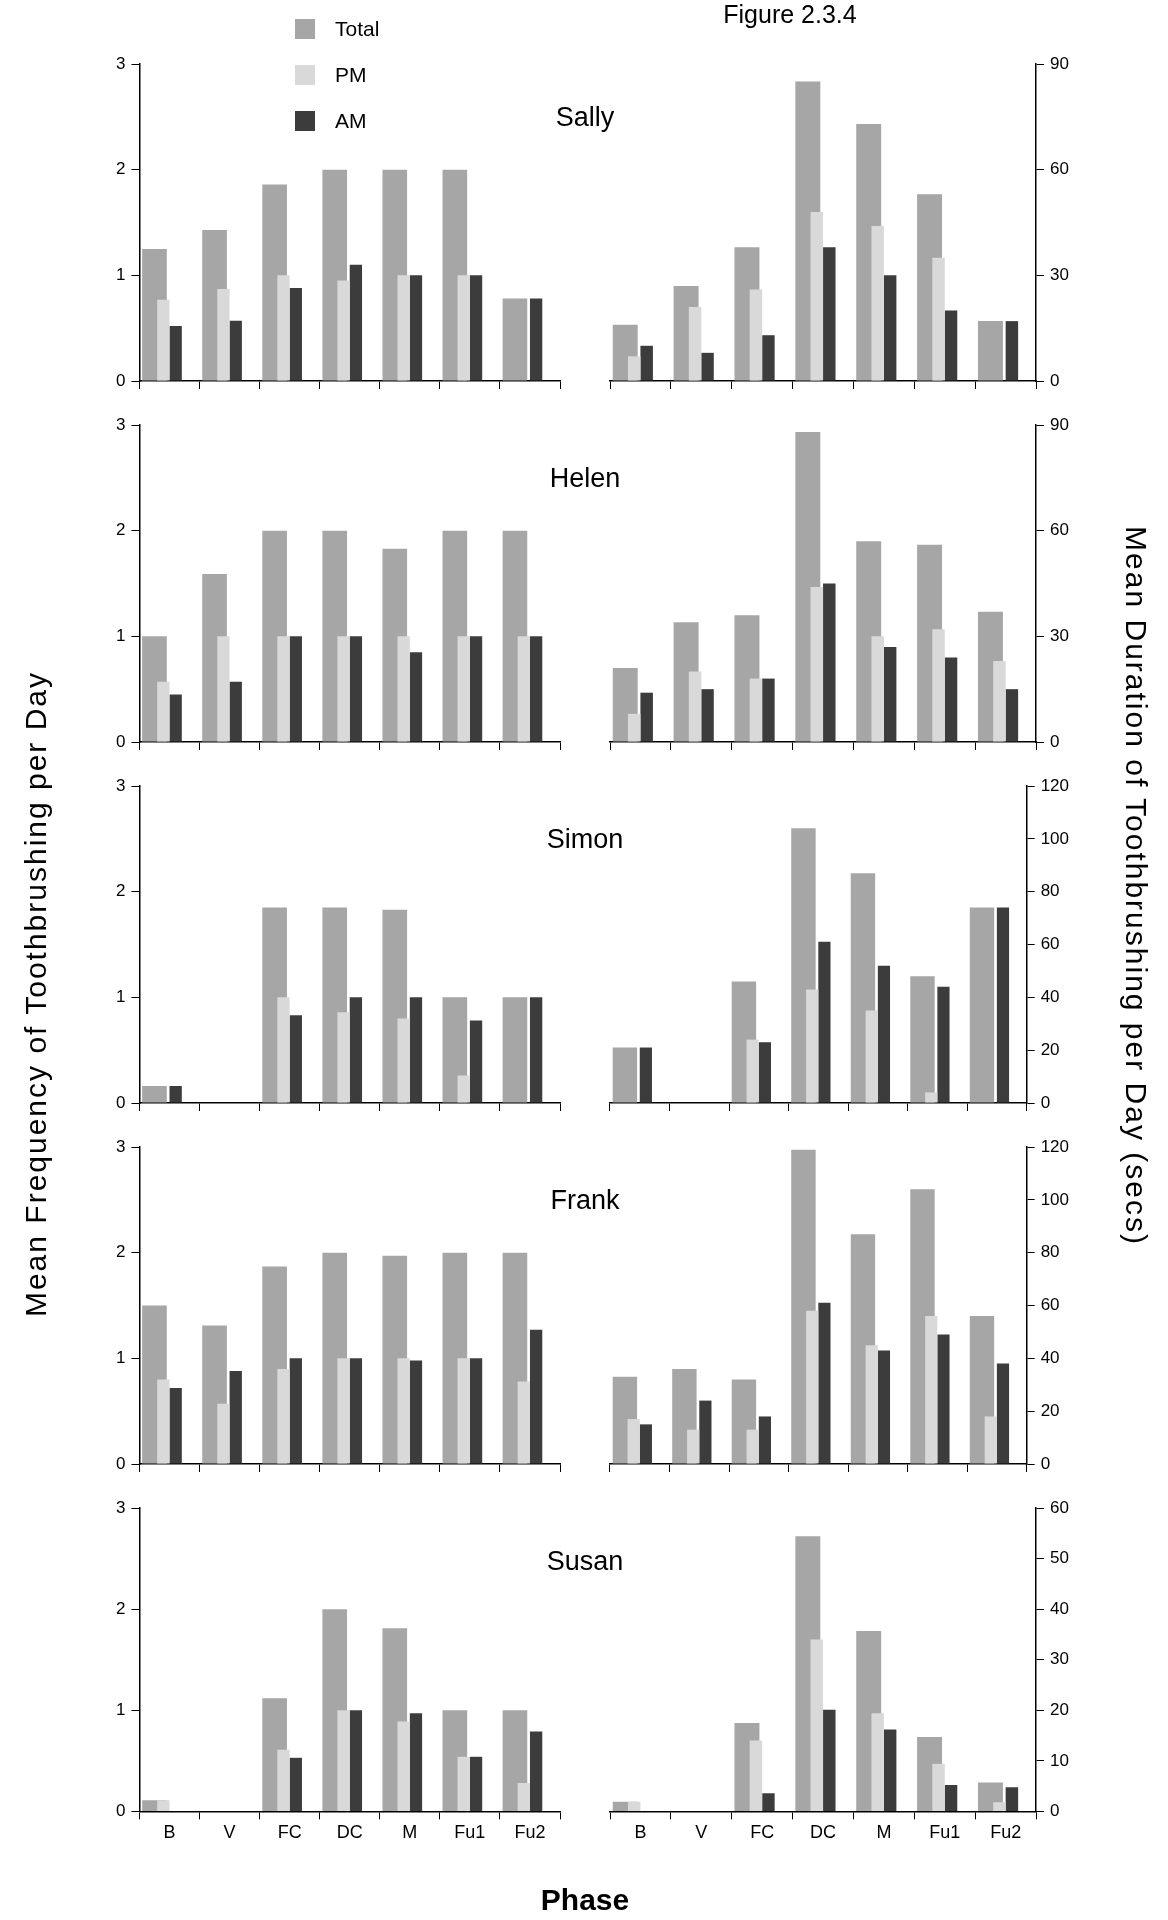 This screenshot has width=1168, height=1920. I want to click on y2-tick-label: 30, so click(1060, 1659).